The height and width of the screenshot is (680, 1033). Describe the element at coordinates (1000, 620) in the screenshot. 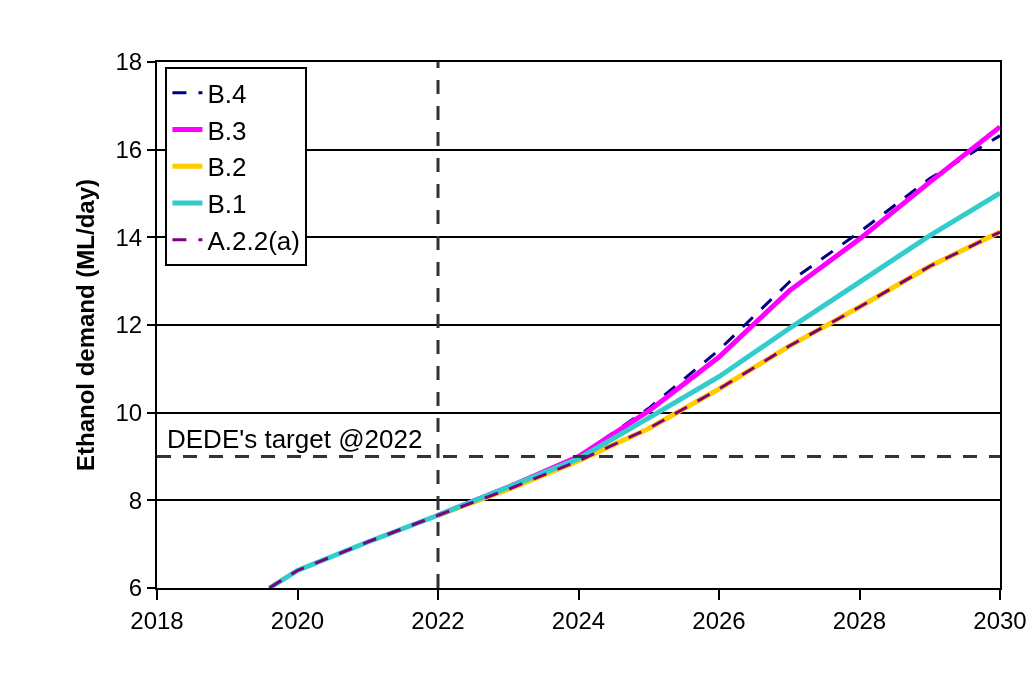

I see `x-tick-label: 2030` at that location.